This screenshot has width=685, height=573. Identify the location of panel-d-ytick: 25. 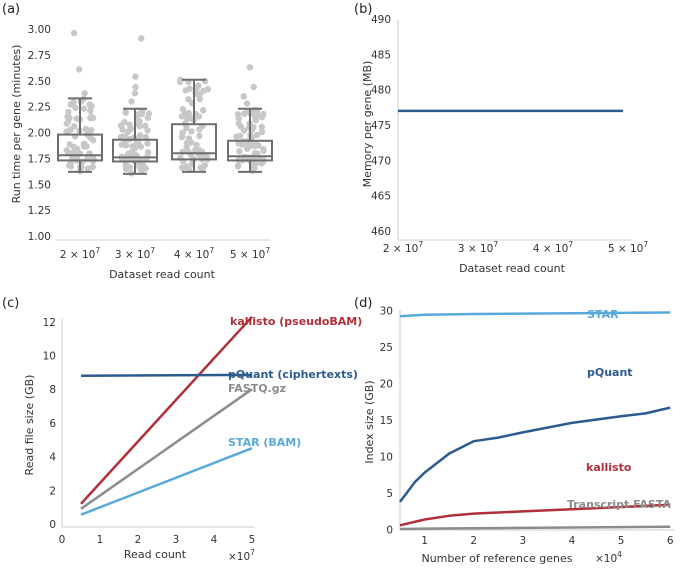
(386, 348).